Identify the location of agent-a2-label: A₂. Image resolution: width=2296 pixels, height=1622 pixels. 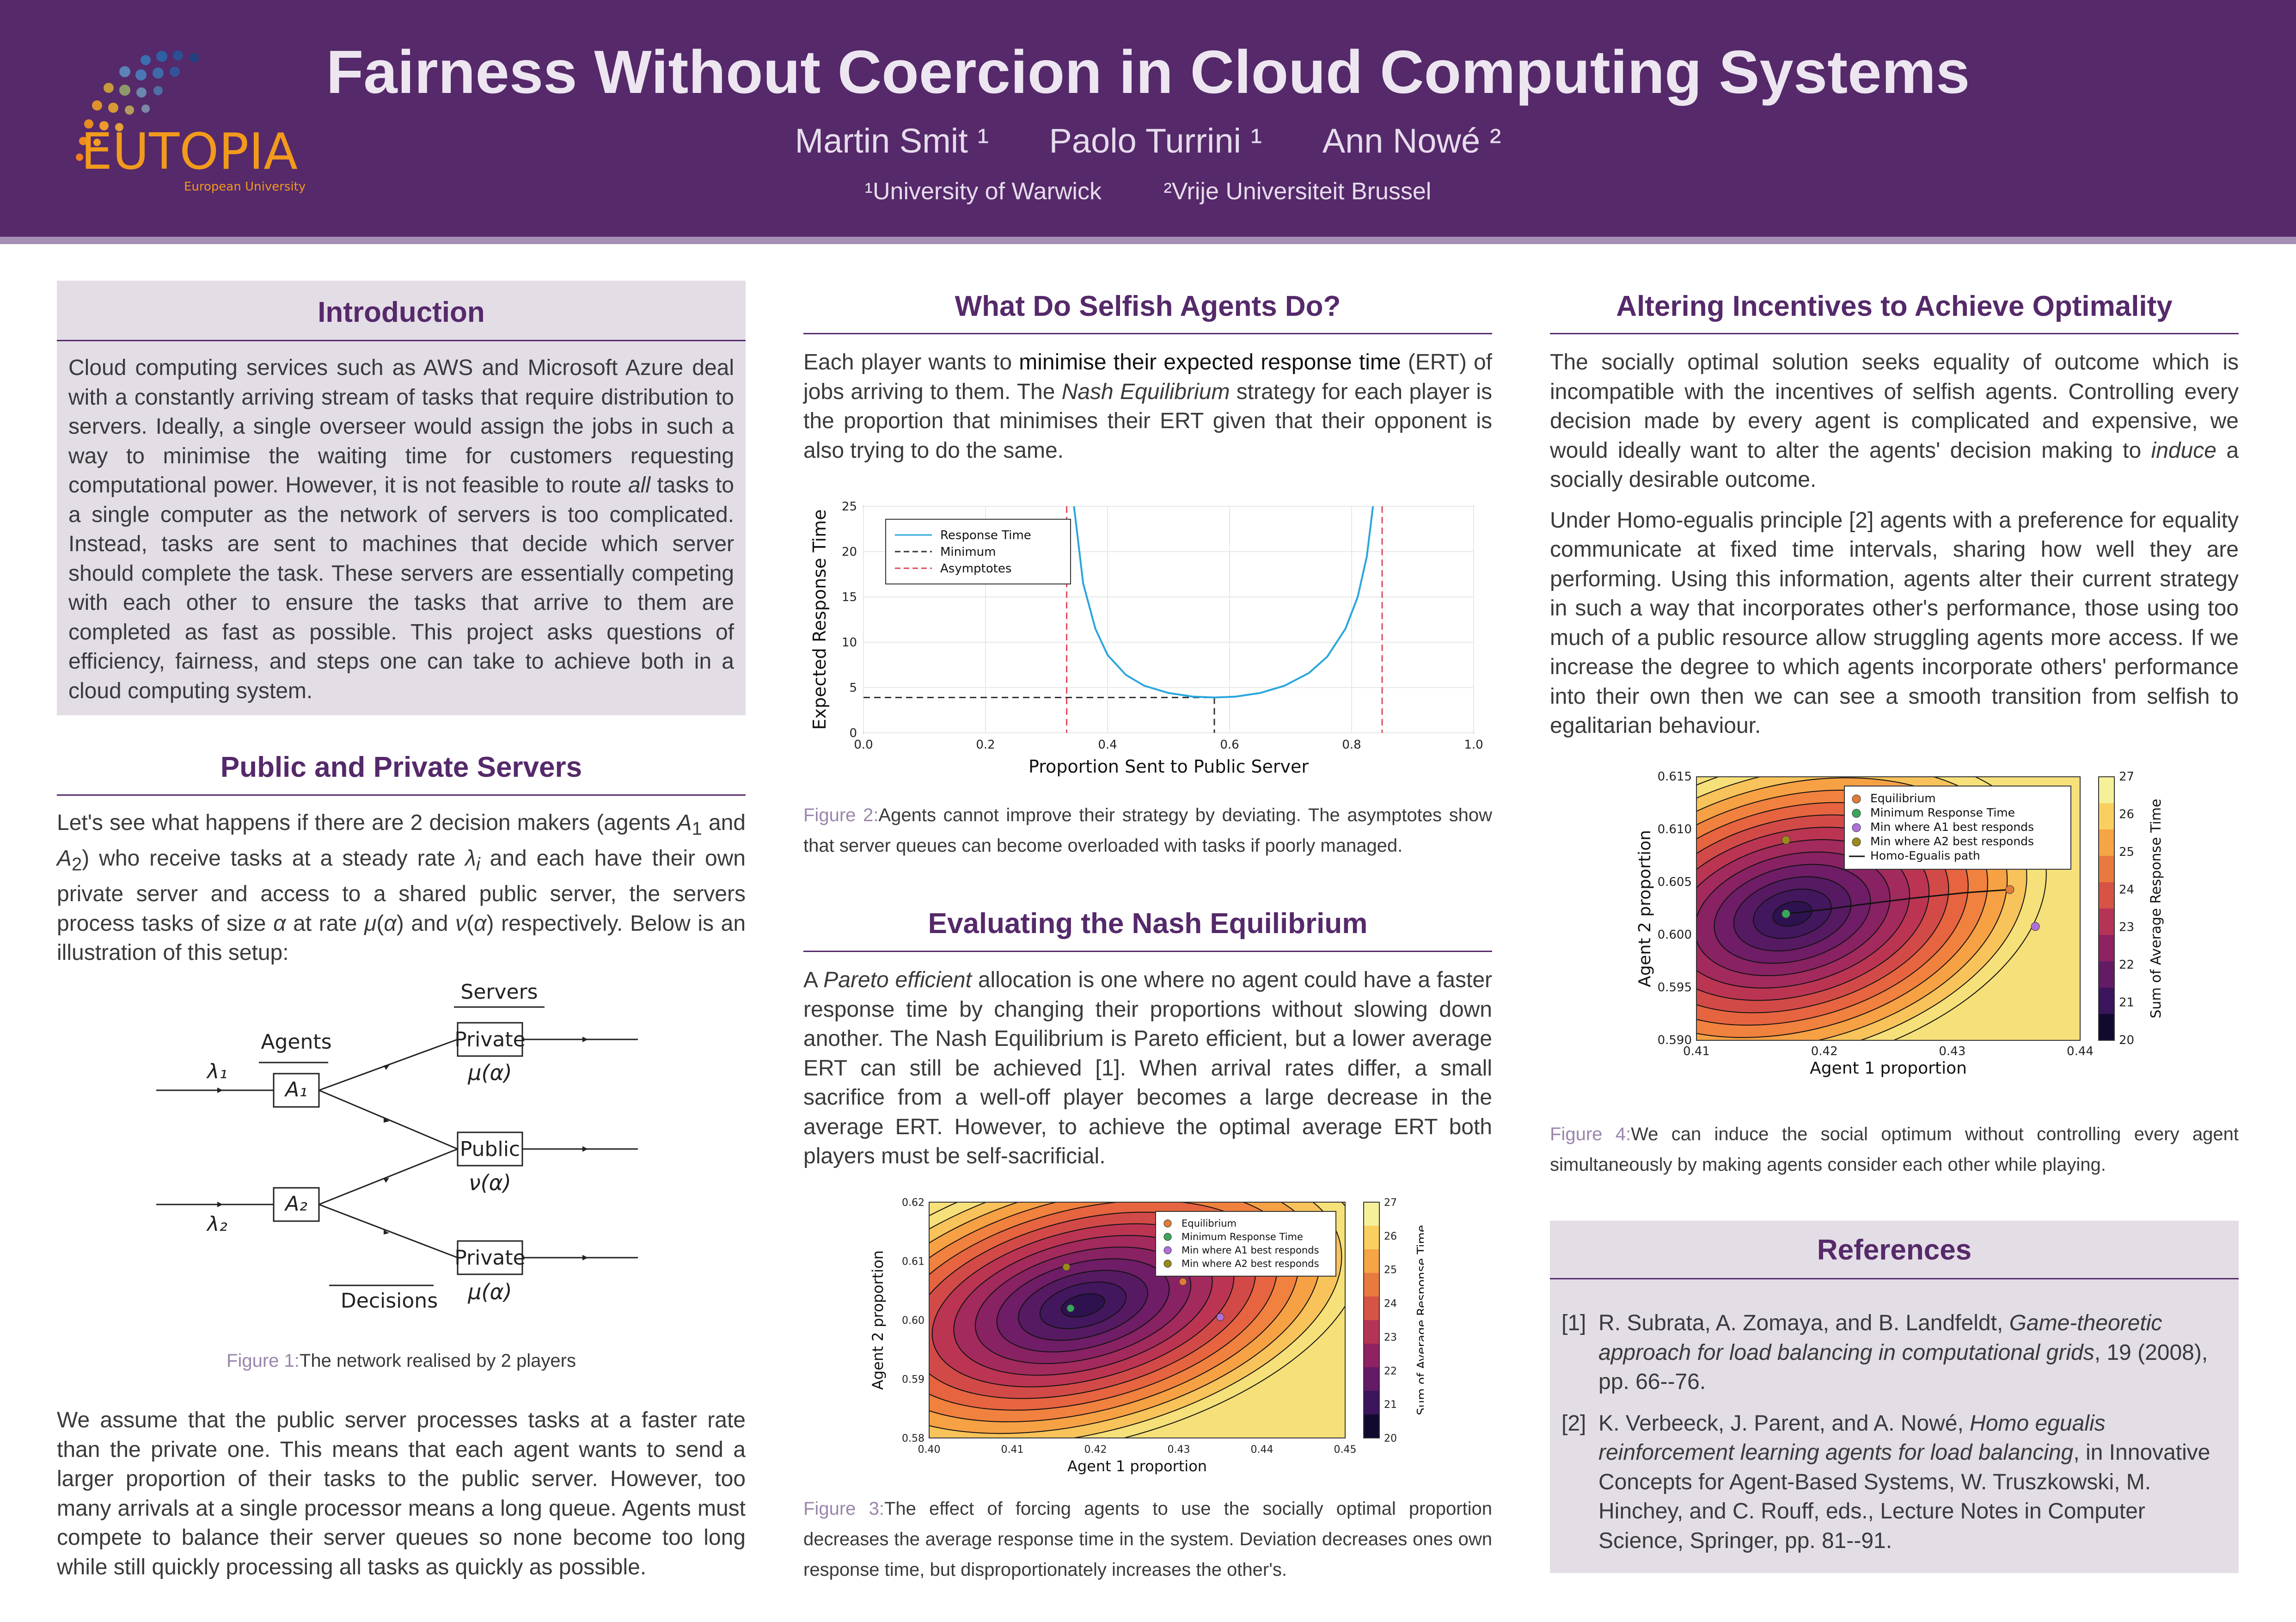
(295, 1204).